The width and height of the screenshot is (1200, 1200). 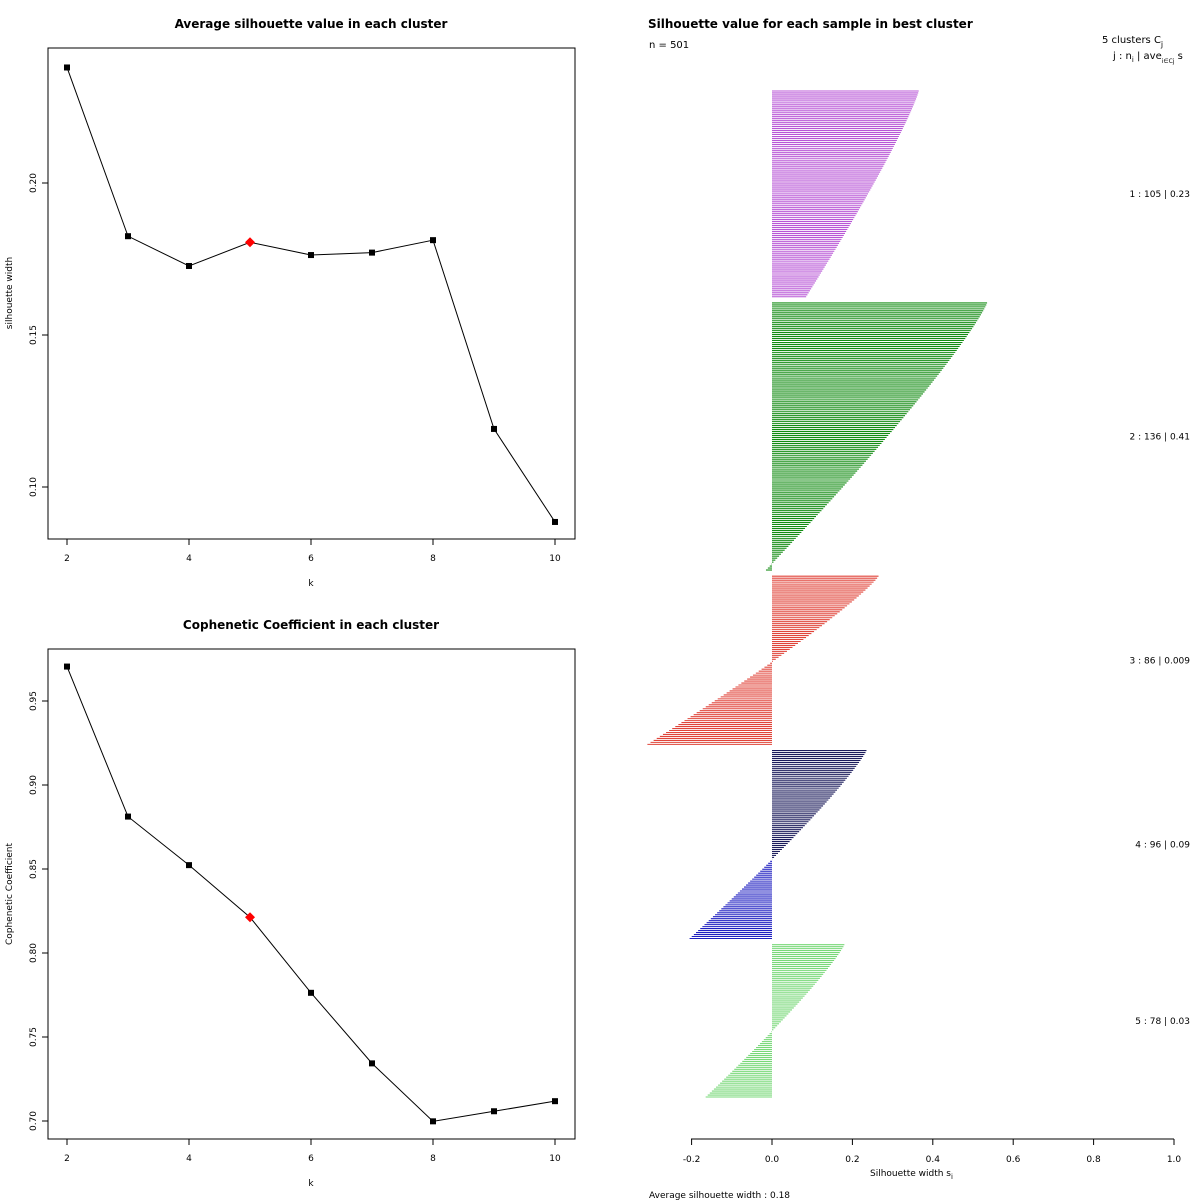 I want to click on panel3-subheader-b: i, so click(x=1133, y=60).